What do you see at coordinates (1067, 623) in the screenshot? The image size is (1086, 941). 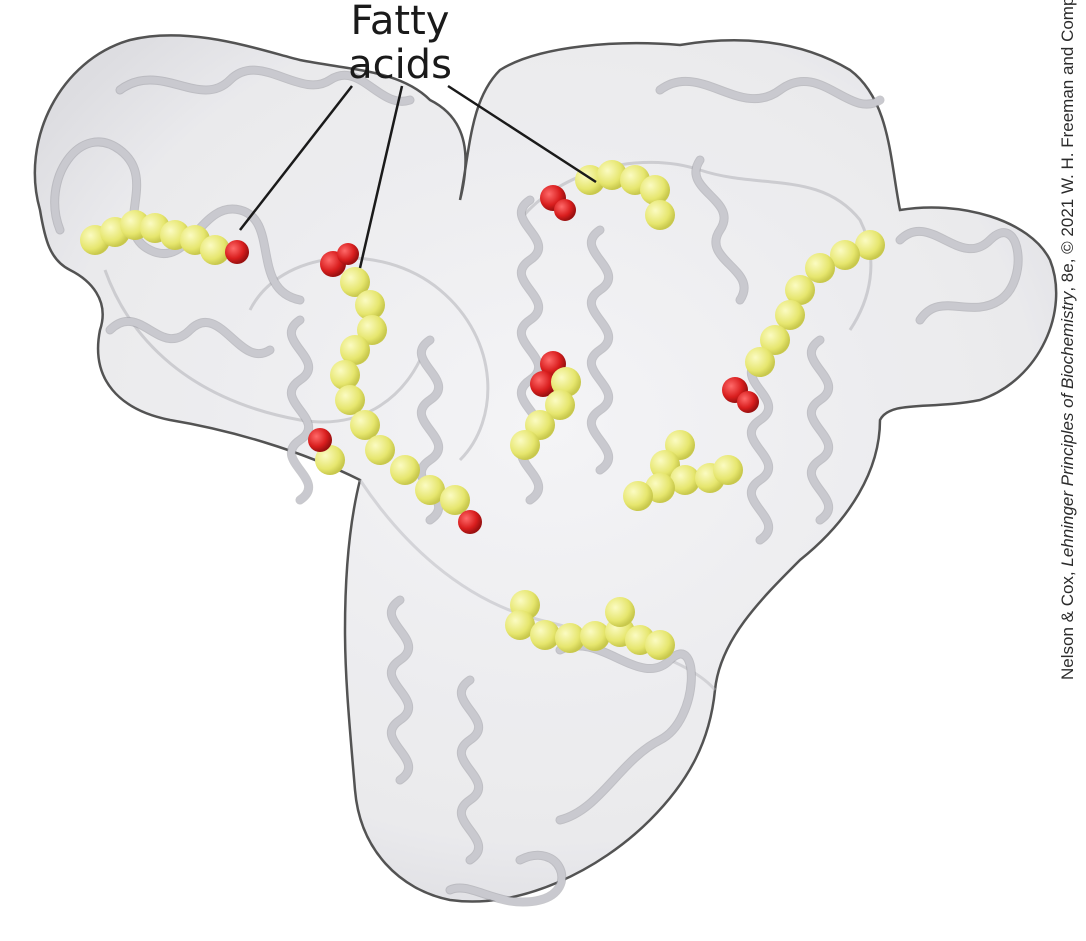 I see `credit-authors: Nelson & Cox,` at bounding box center [1067, 623].